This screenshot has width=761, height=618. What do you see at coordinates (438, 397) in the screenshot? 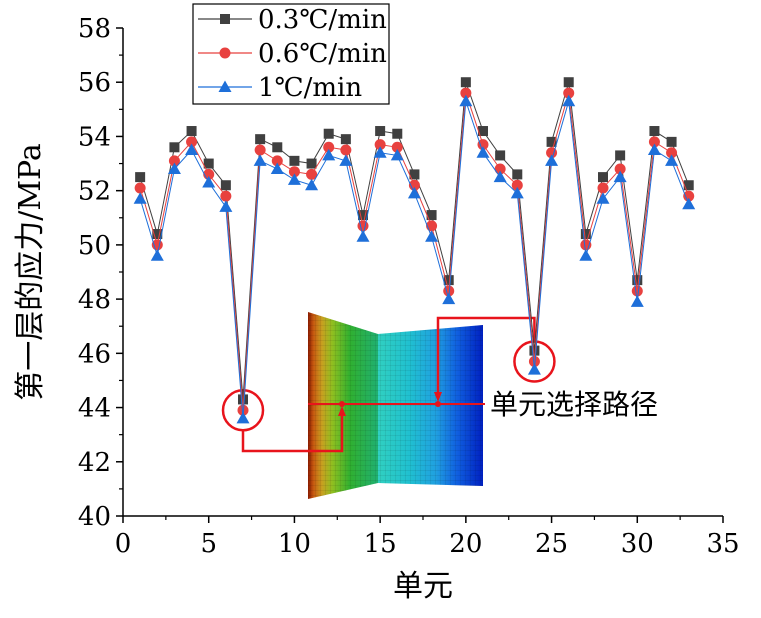
I see `arrow-head` at bounding box center [438, 397].